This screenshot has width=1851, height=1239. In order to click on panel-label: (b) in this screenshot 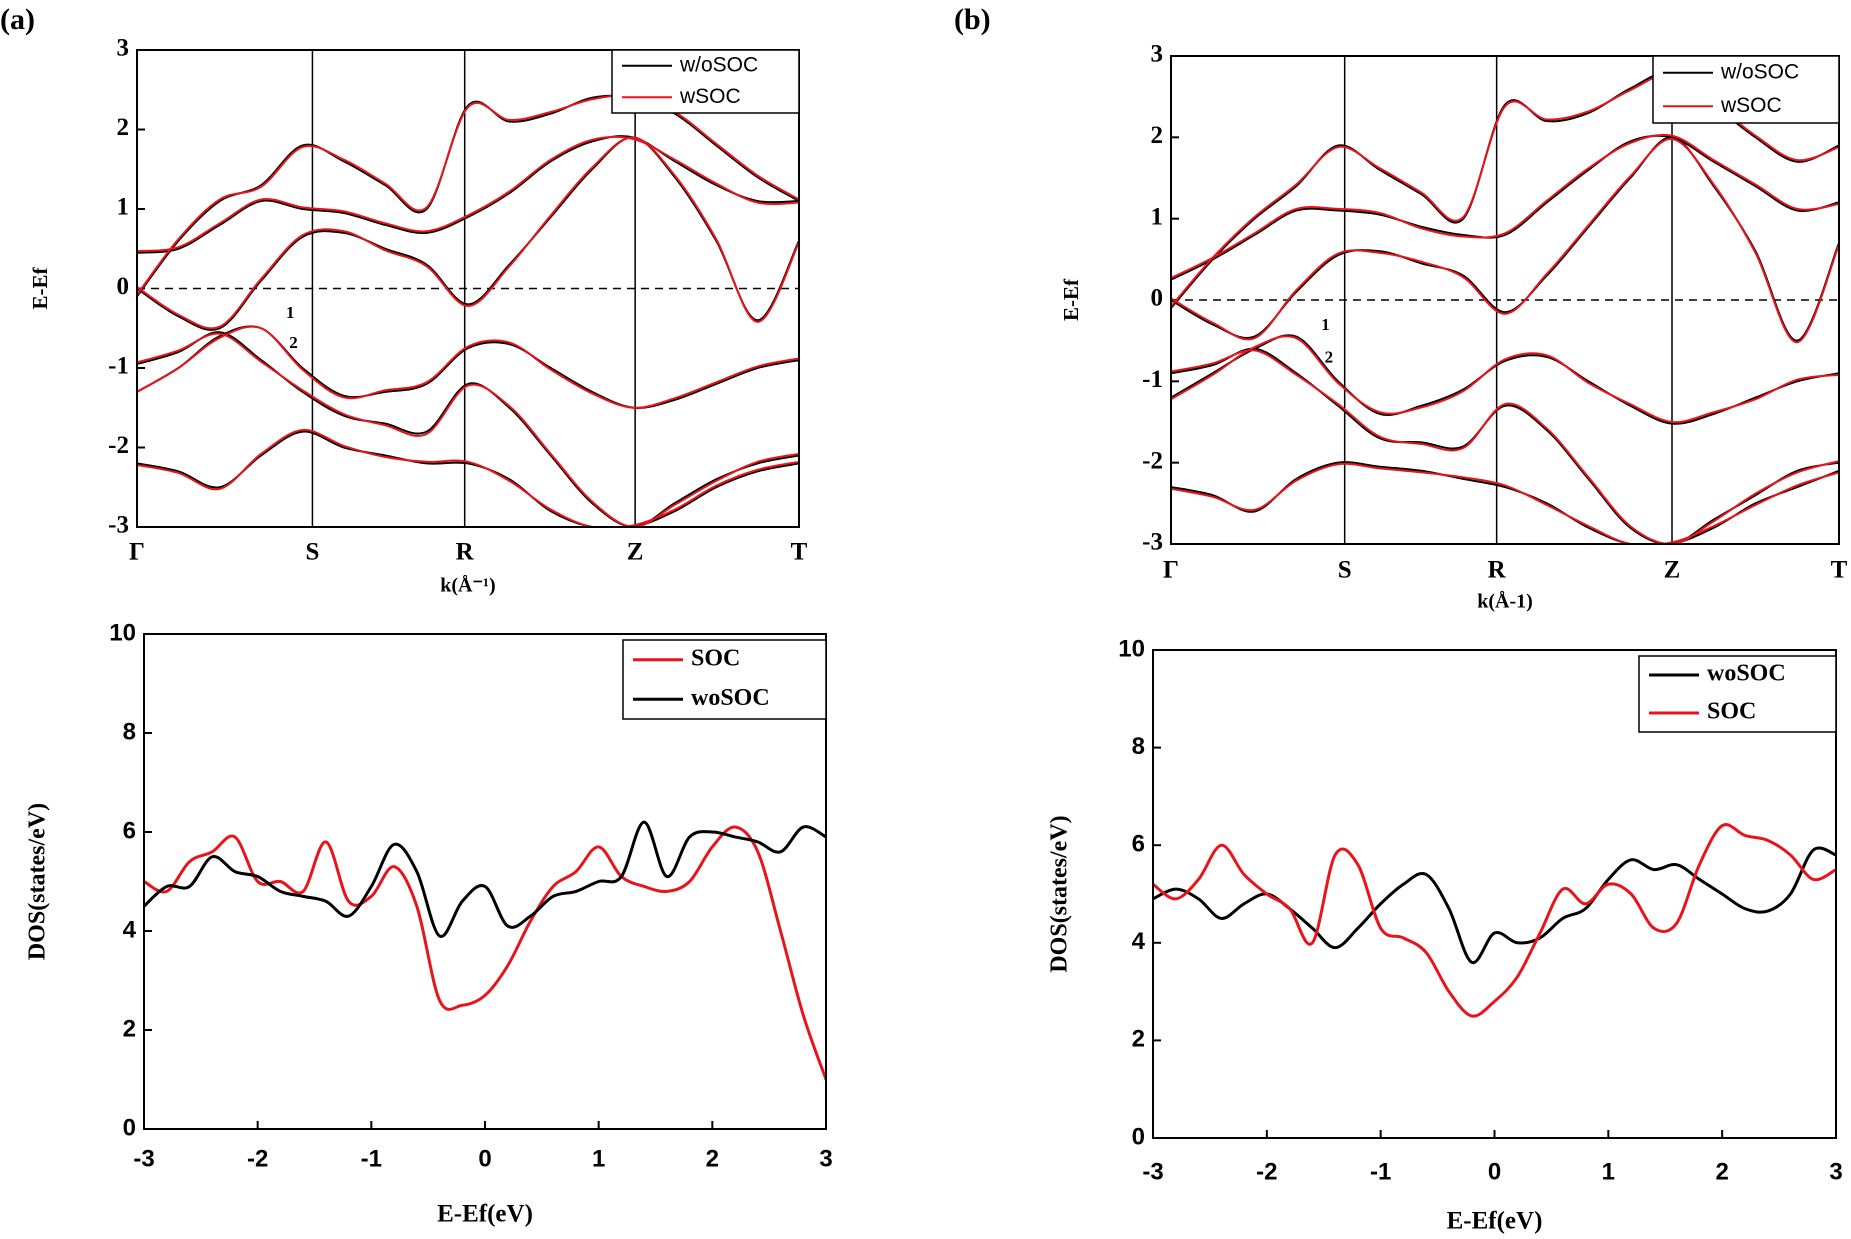, I will do `click(972, 19)`.